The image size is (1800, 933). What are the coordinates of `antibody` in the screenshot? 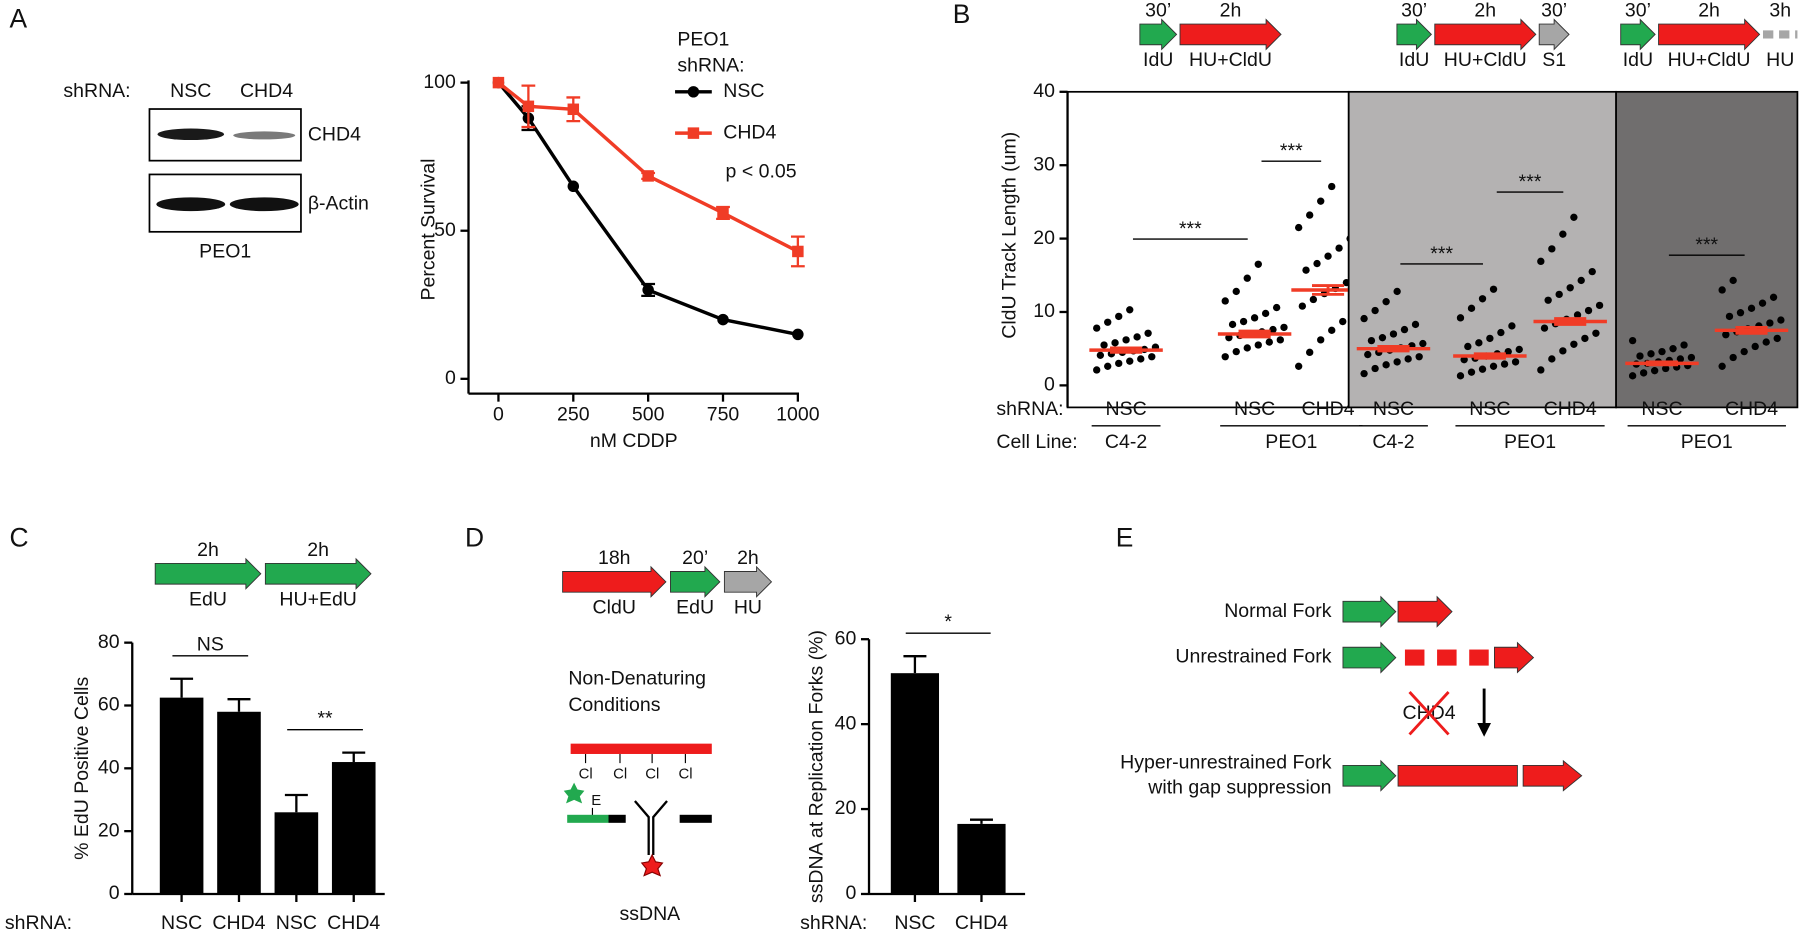 It's located at (651, 827).